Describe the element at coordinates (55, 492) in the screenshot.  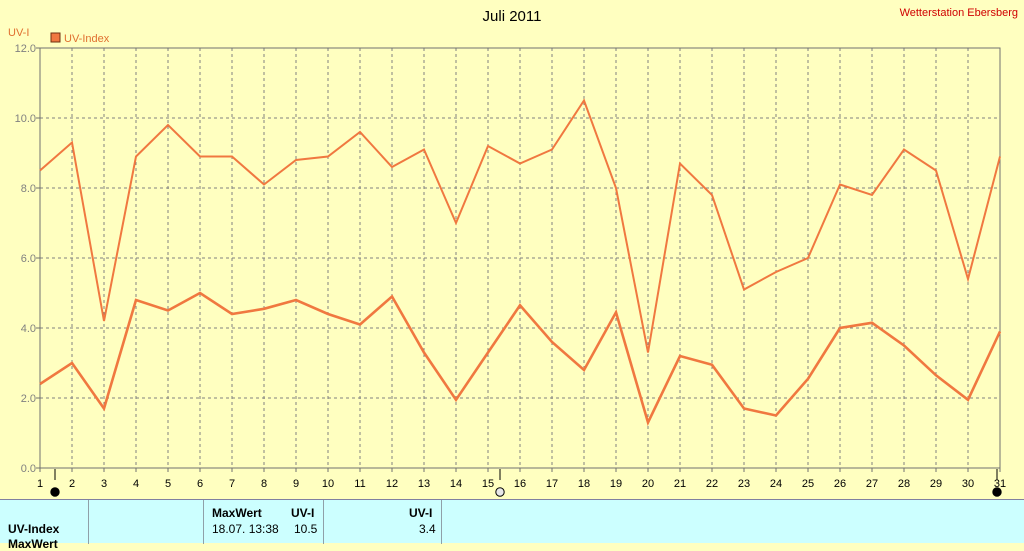
I see `range-marker-start-handle` at that location.